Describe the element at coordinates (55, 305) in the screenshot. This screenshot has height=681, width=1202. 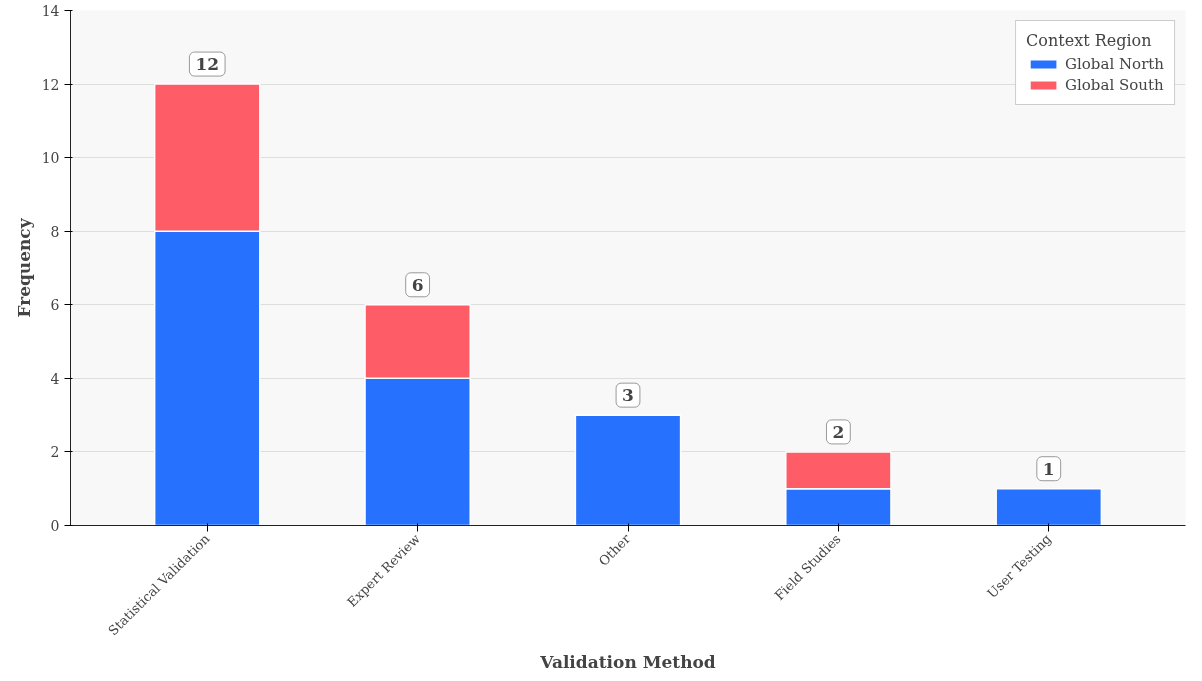
I see `y-tick-label: 6` at that location.